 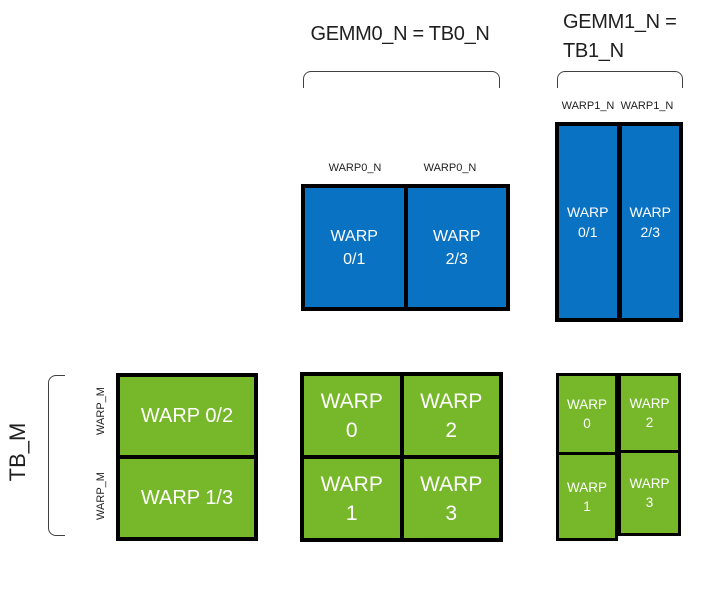 I want to click on warp0-n-column-label-right: WARP0_N, so click(x=450, y=168).